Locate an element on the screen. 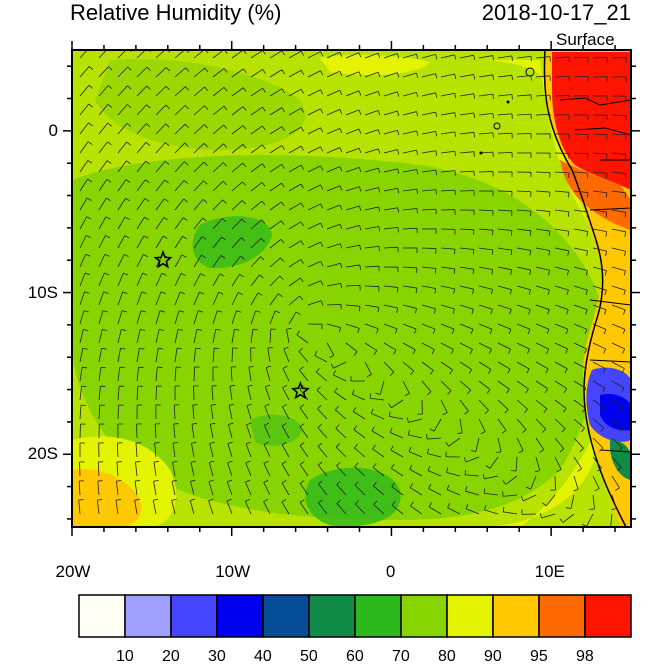 The width and height of the screenshot is (650, 667). colorbar-swatch is located at coordinates (378, 616).